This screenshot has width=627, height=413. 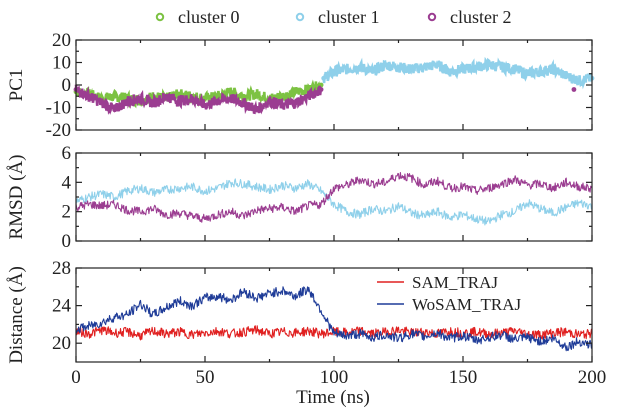 I want to click on rmsd-ytick-label: 0, so click(x=67, y=241).